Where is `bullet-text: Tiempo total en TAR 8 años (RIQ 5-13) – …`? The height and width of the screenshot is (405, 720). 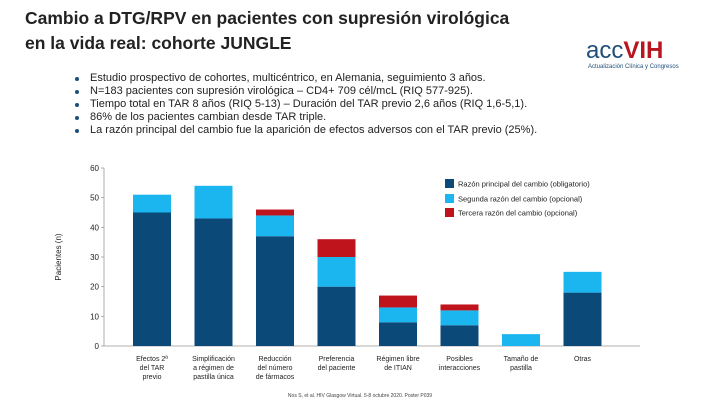 bullet-text: Tiempo total en TAR 8 años (RIQ 5-13) – … is located at coordinates (309, 104).